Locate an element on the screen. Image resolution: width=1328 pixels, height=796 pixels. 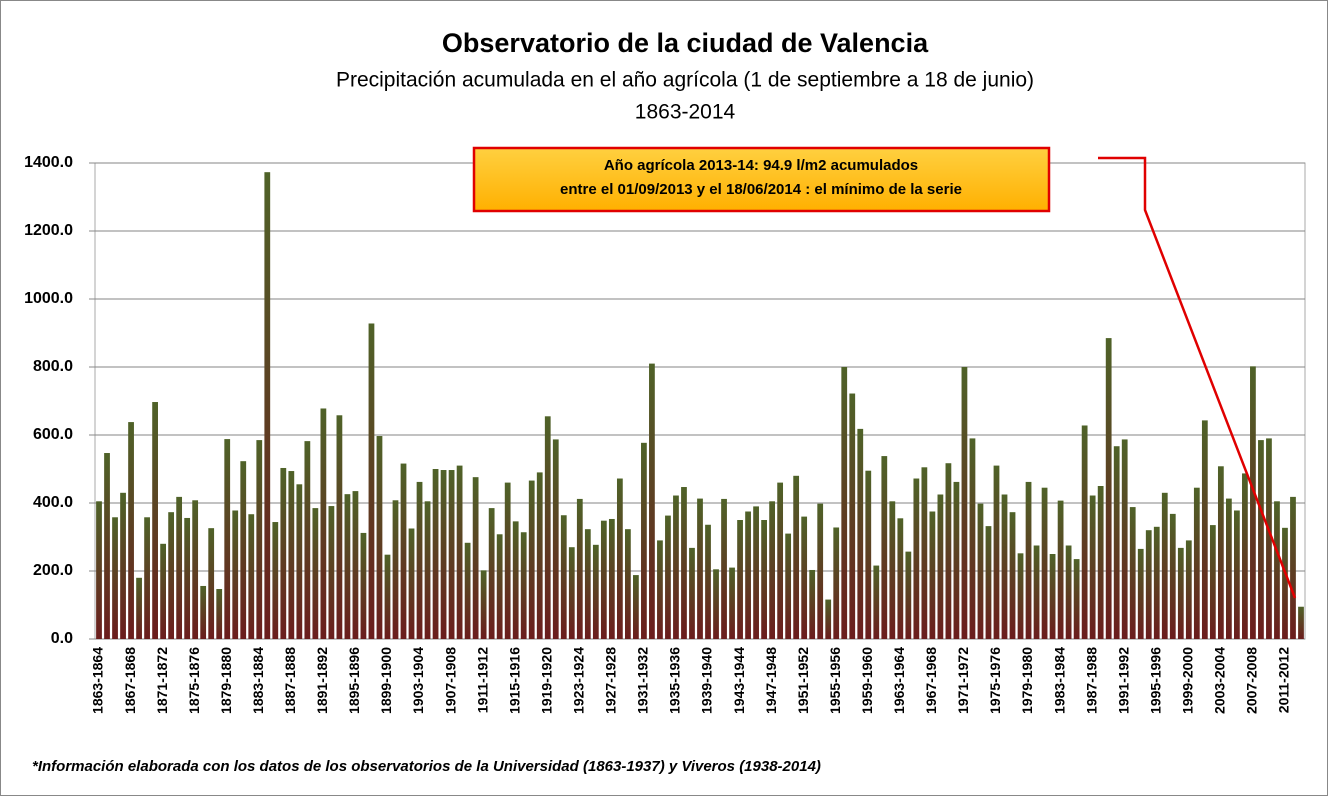
x-tick-label: 1907-1908 is located at coordinates (450, 680).